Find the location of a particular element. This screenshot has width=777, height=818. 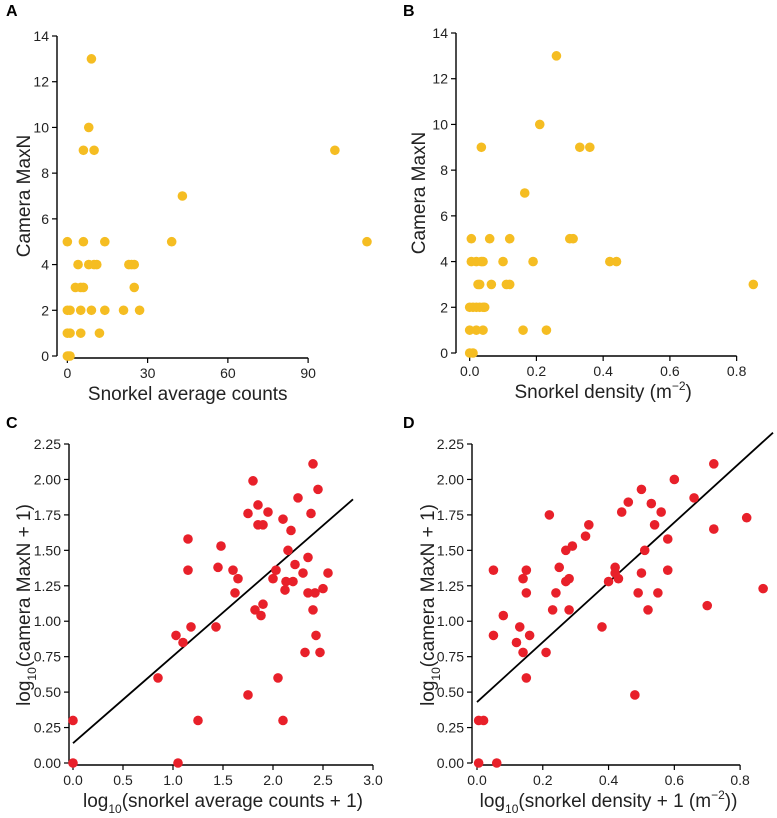

x-tick-label-b: 0.4 is located at coordinates (603, 371).